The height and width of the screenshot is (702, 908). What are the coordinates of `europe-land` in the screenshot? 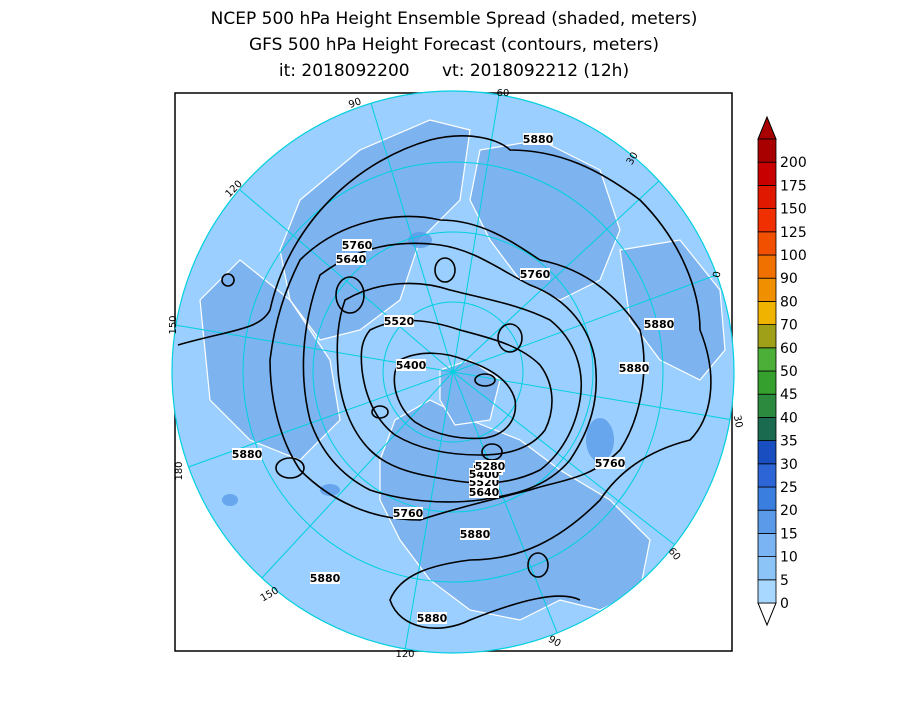 It's located at (672, 310).